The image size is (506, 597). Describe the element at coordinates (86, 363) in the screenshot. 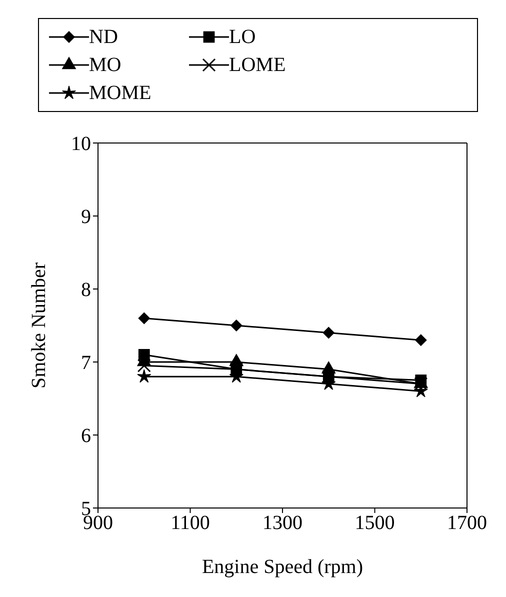

I see `y-tick-label: 7` at that location.